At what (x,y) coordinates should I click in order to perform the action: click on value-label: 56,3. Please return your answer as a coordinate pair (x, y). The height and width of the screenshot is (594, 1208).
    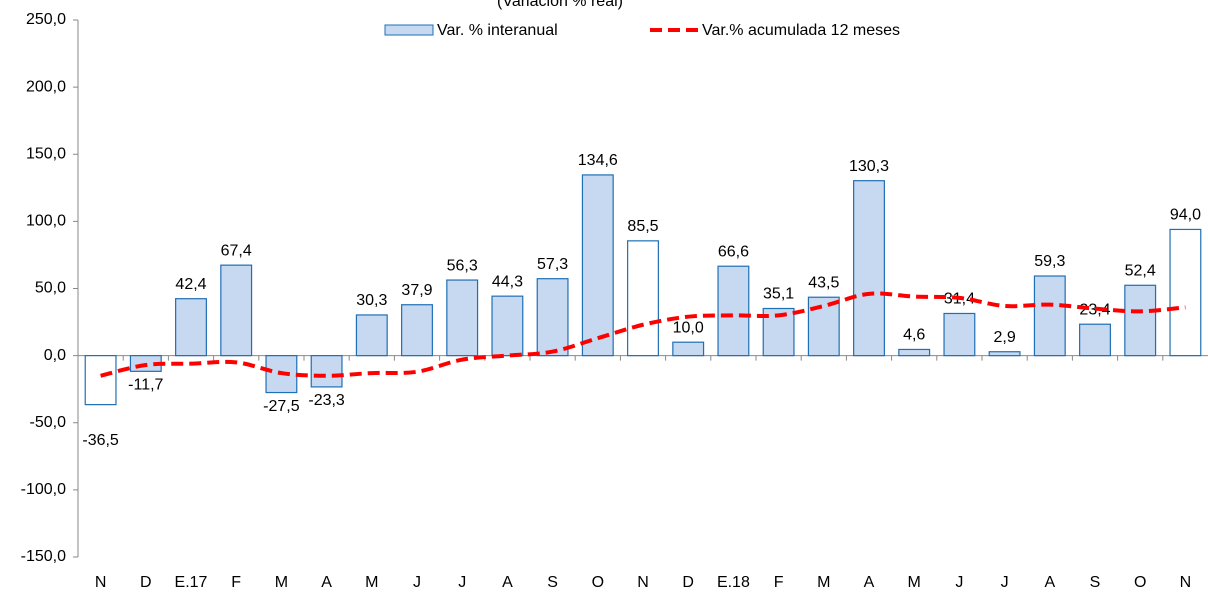
    Looking at the image, I should click on (462, 265).